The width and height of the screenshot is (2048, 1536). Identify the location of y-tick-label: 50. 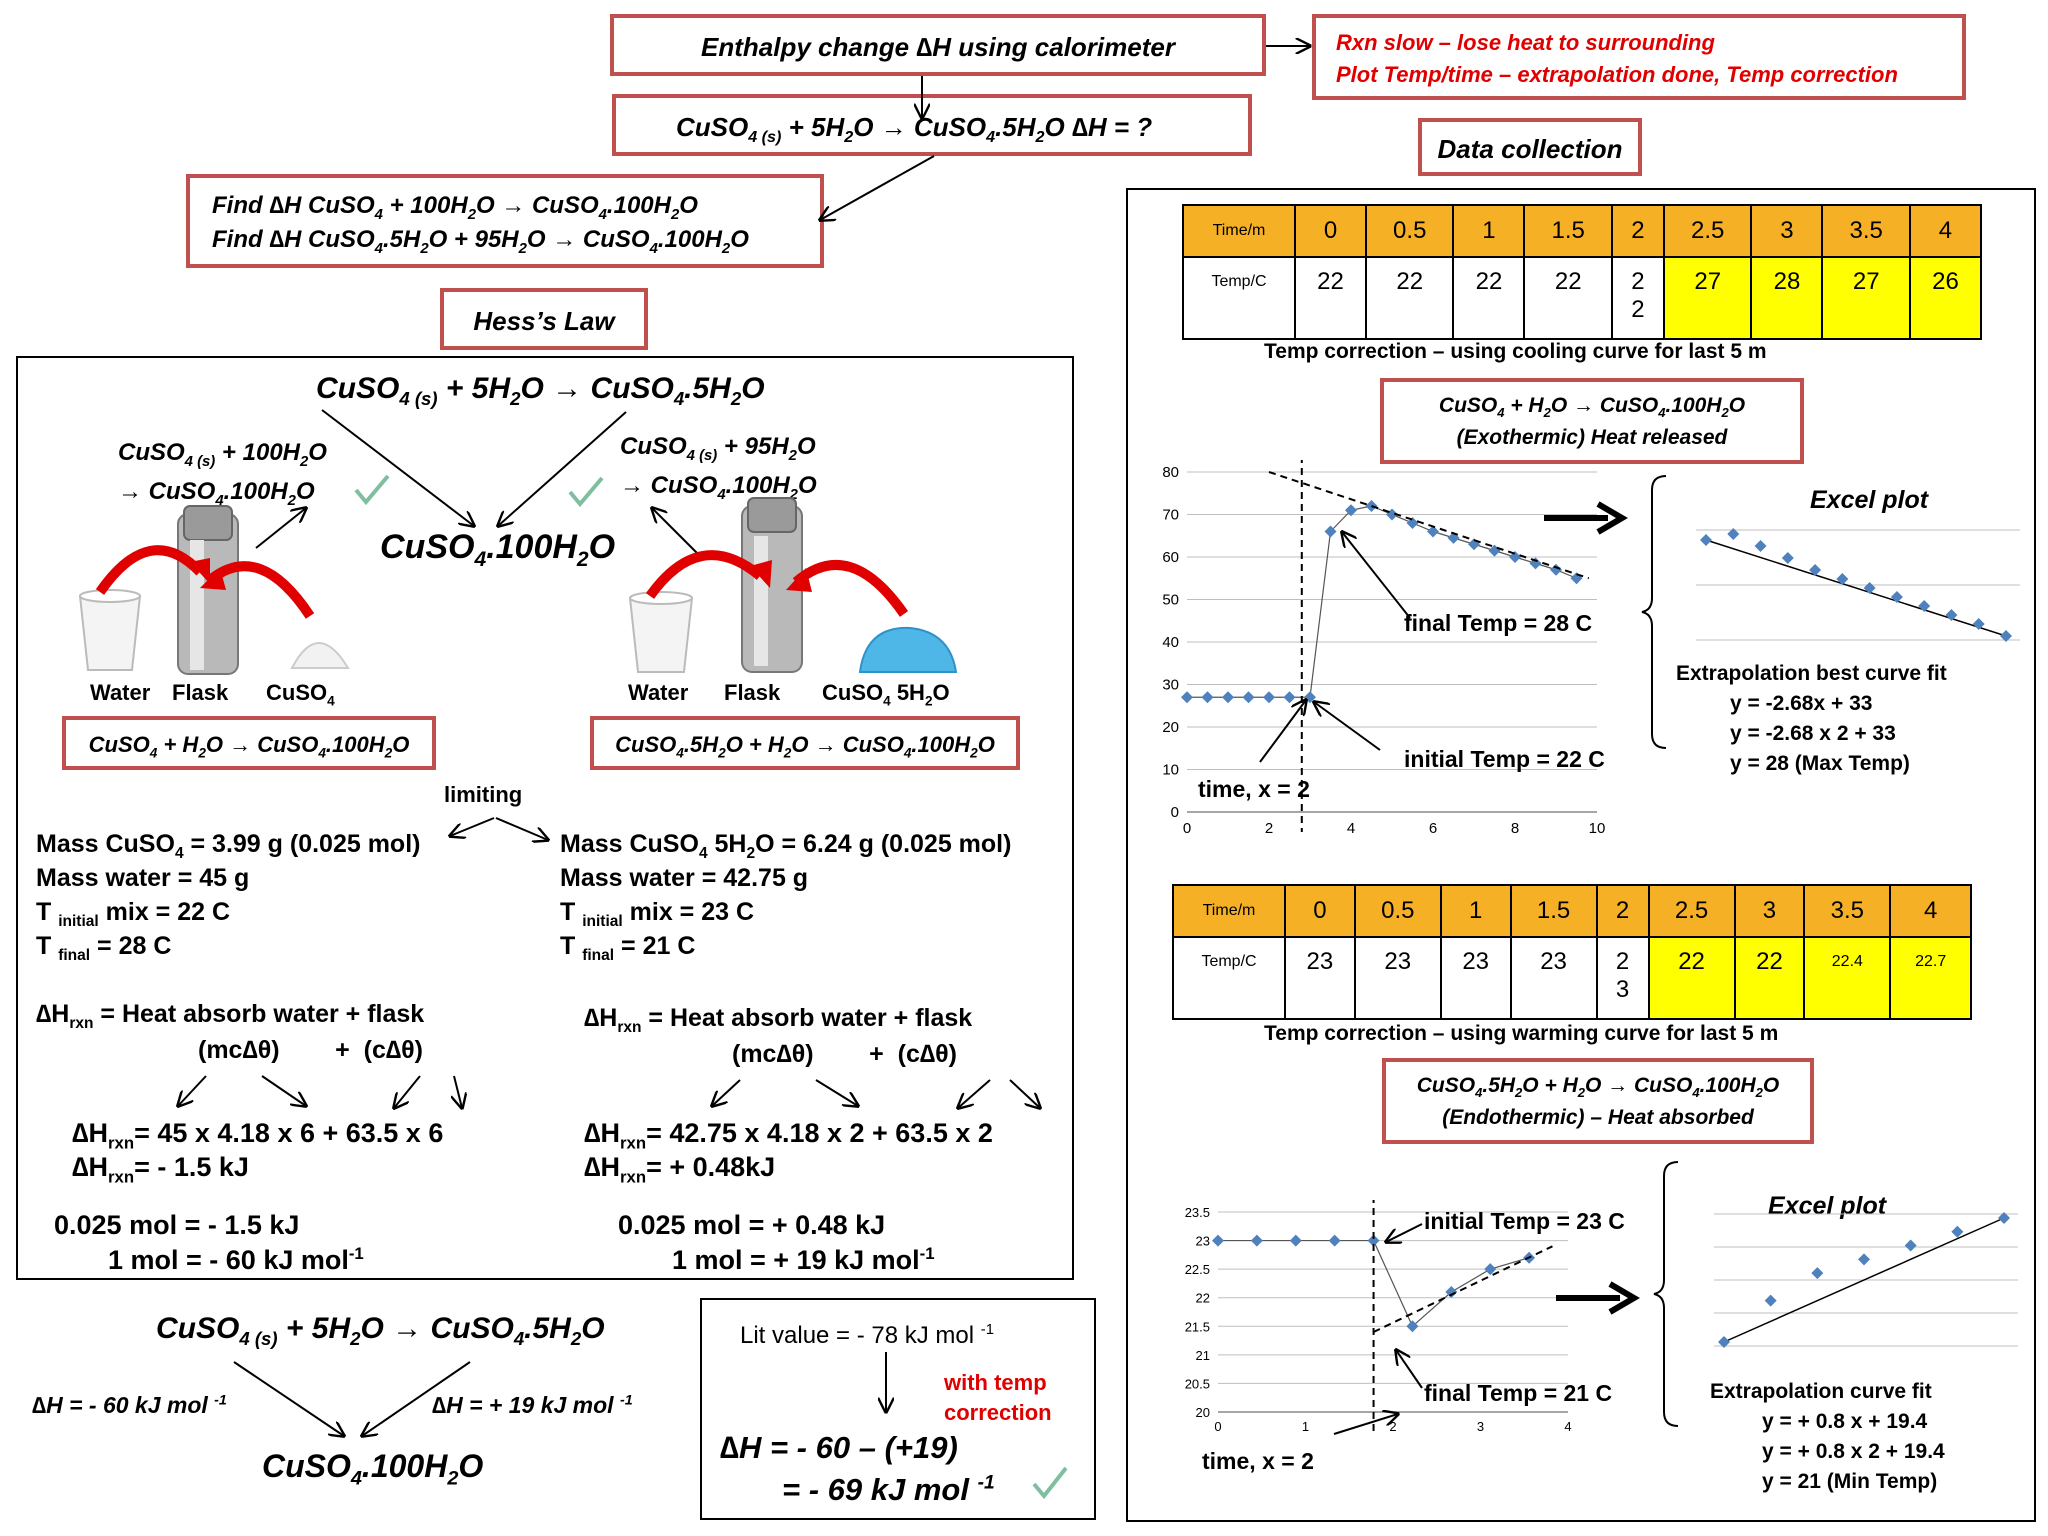
(1170, 600).